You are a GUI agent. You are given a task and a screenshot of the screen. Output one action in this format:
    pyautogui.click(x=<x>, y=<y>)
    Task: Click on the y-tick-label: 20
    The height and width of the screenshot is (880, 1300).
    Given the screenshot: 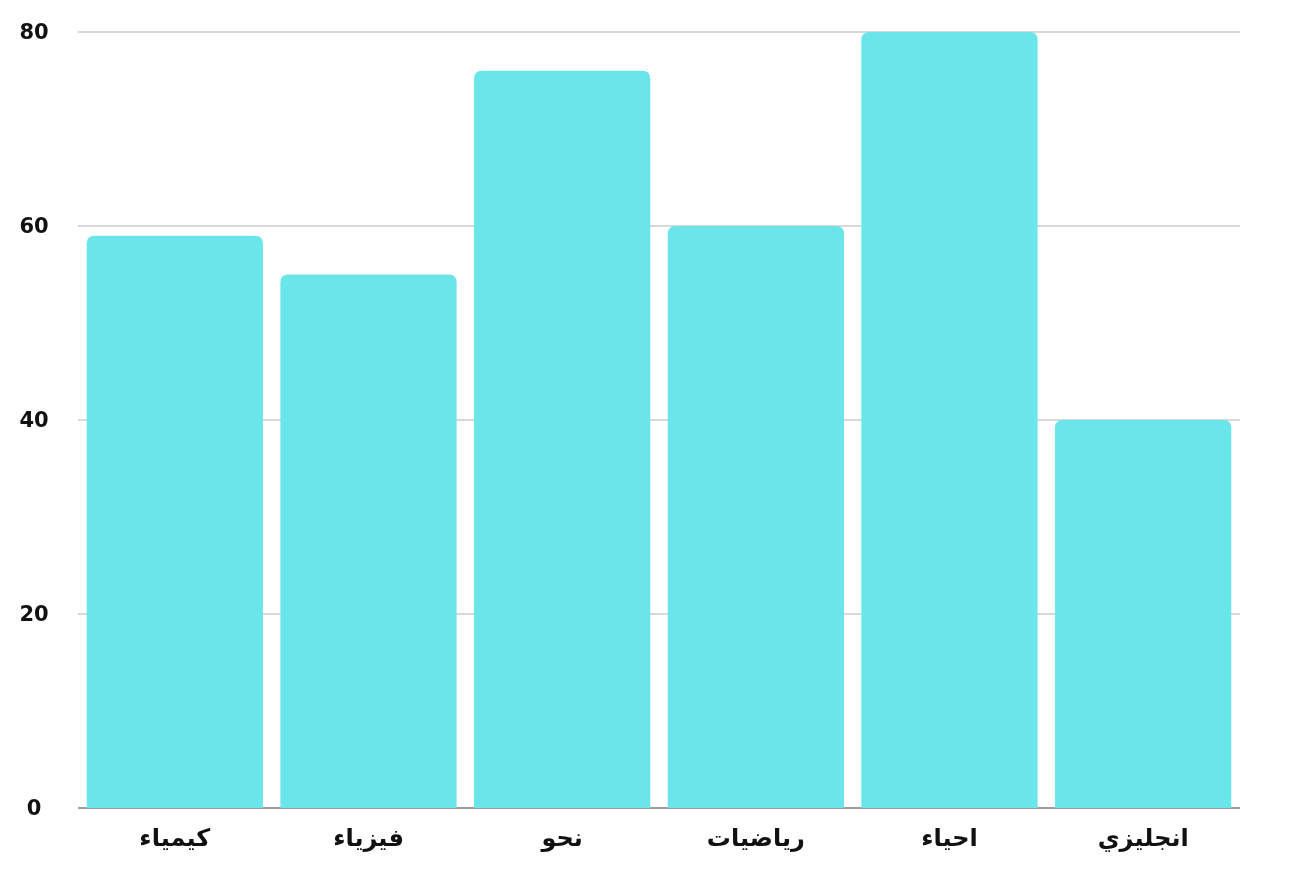 What is the action you would take?
    pyautogui.click(x=34, y=614)
    